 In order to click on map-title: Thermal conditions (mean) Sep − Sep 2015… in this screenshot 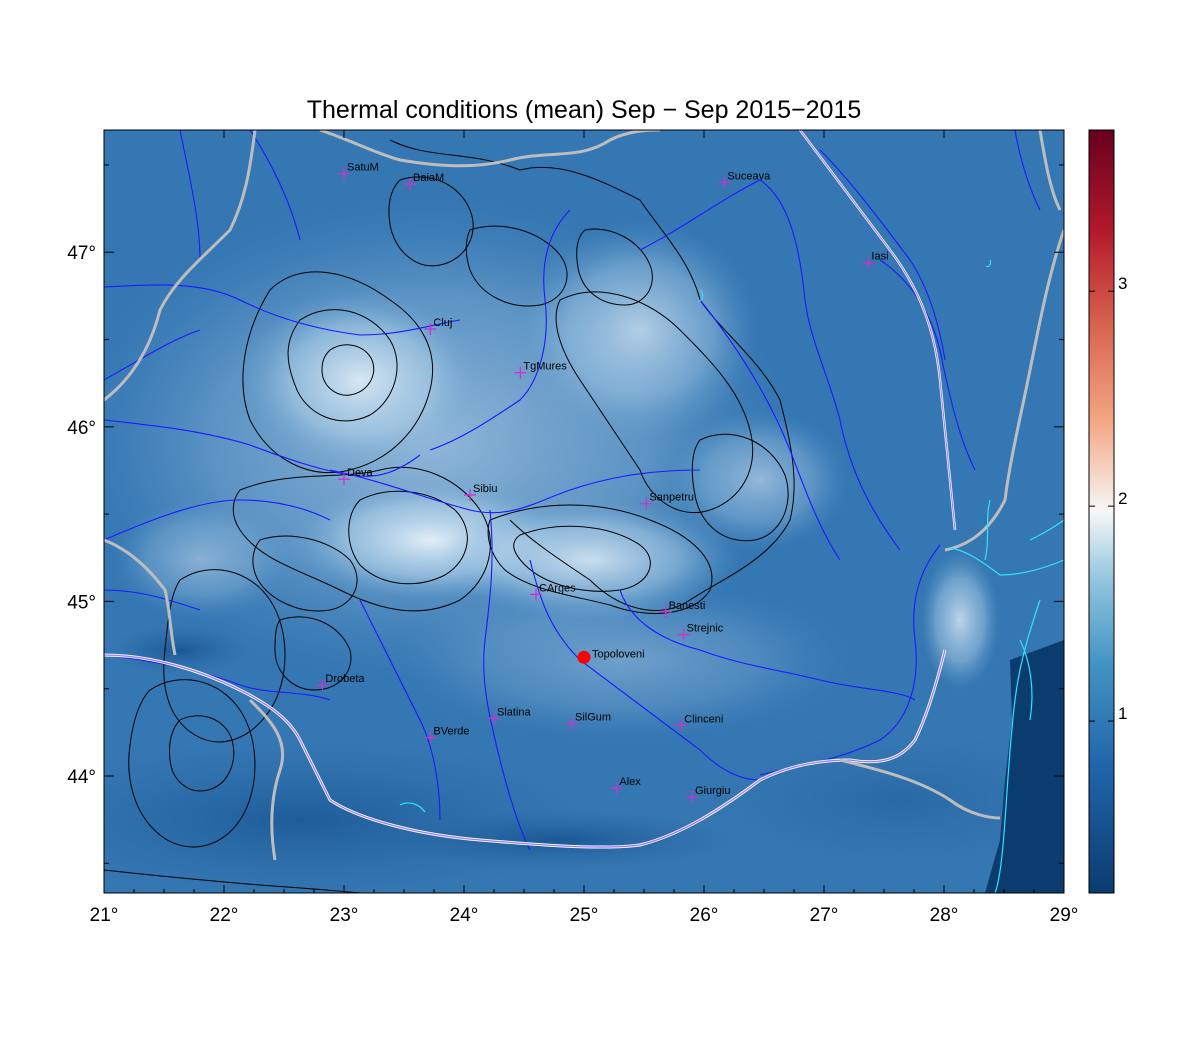, I will do `click(584, 110)`.